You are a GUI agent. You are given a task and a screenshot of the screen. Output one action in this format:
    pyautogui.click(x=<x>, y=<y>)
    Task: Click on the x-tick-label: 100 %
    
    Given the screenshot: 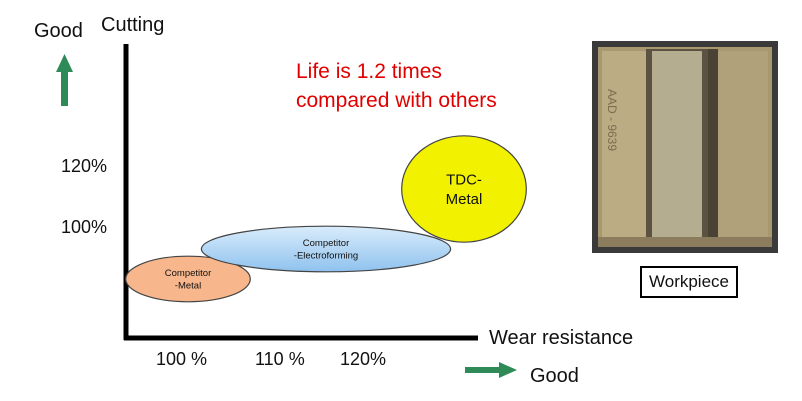 What is the action you would take?
    pyautogui.click(x=182, y=359)
    